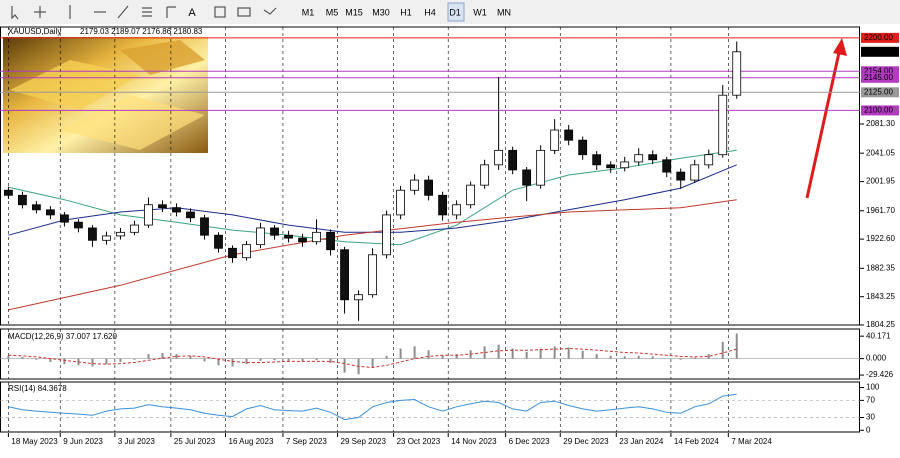 The width and height of the screenshot is (900, 458). What do you see at coordinates (878, 70) in the screenshot?
I see `price-level-label: 2154.00` at bounding box center [878, 70].